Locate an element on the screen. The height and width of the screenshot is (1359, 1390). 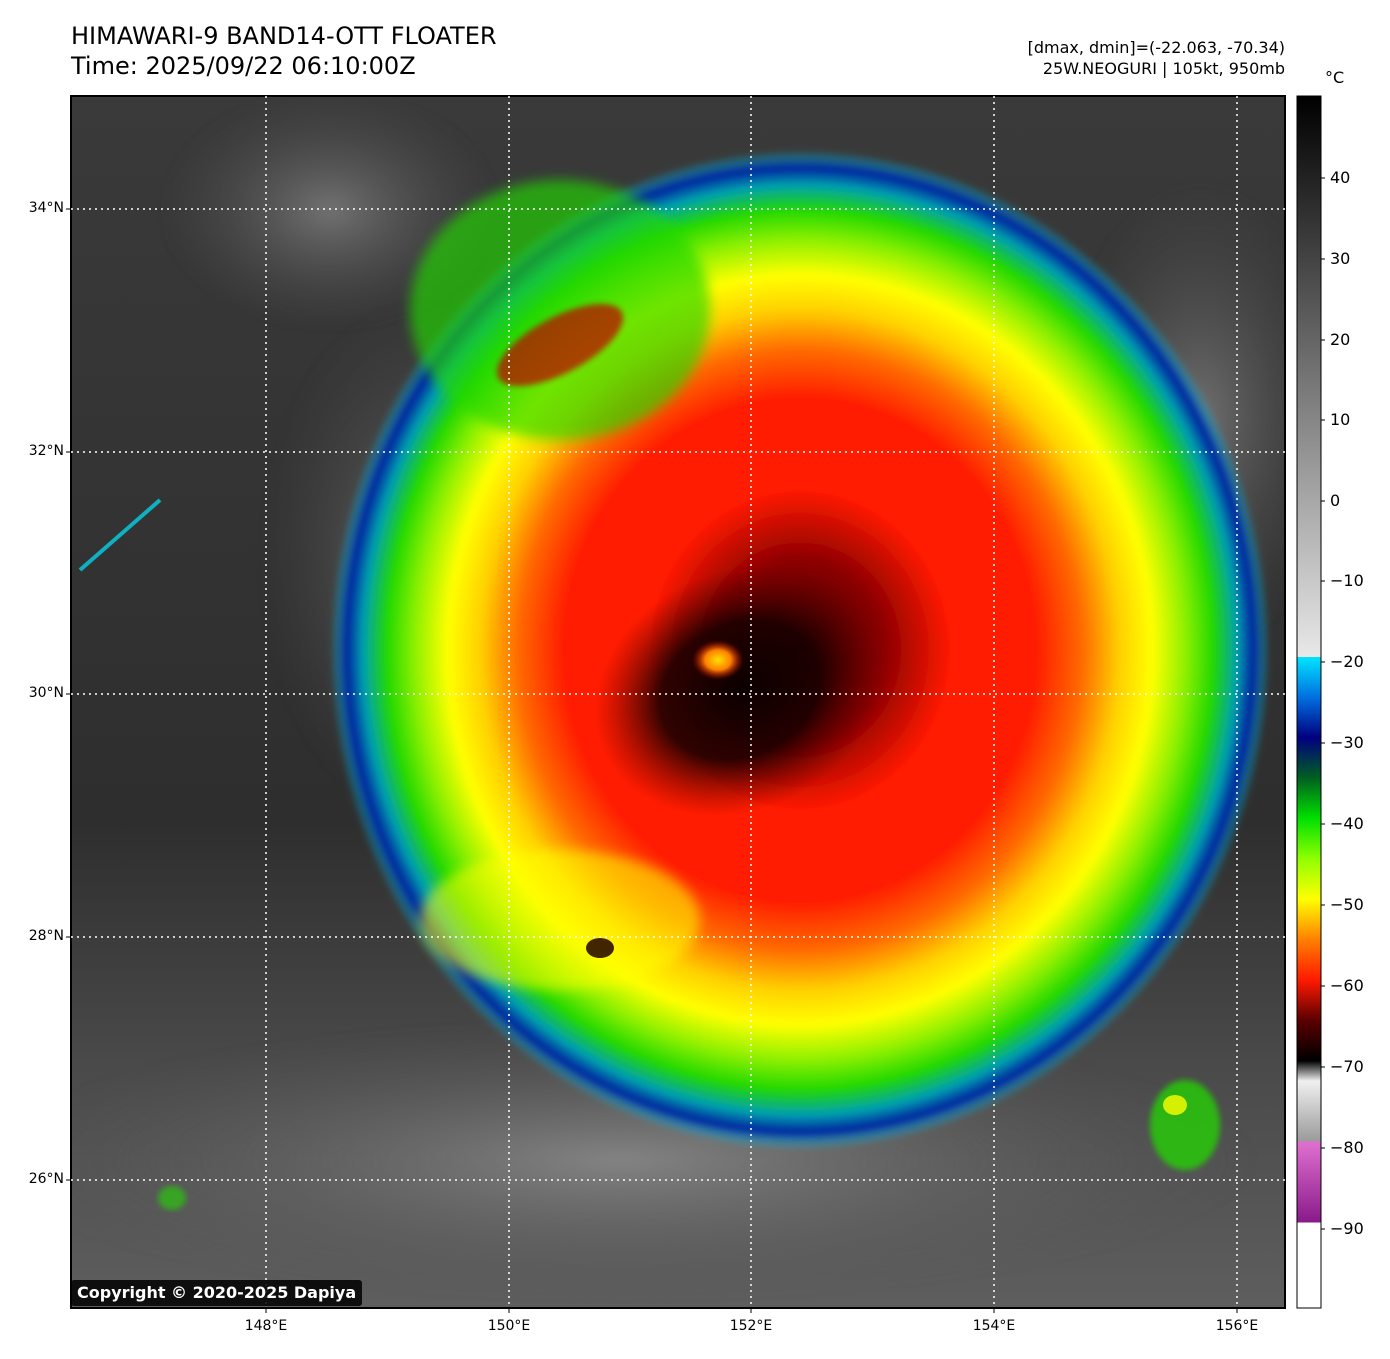
colorbar-tick-label: 10 is located at coordinates (1340, 419).